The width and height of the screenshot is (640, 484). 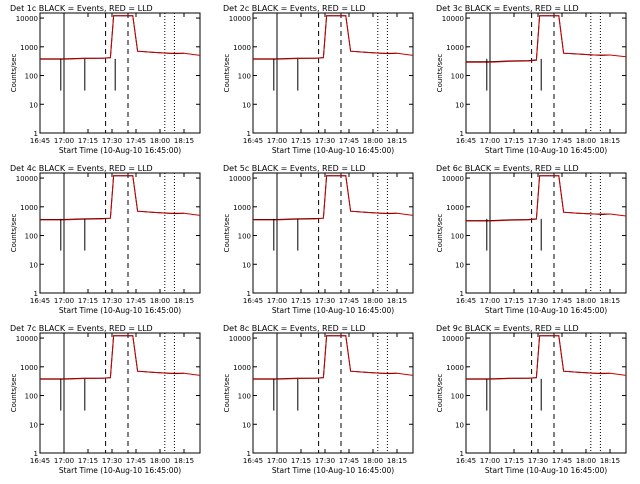 I want to click on panel-title: Det 4c BLACK = Events, RED = LLD, so click(x=81, y=168).